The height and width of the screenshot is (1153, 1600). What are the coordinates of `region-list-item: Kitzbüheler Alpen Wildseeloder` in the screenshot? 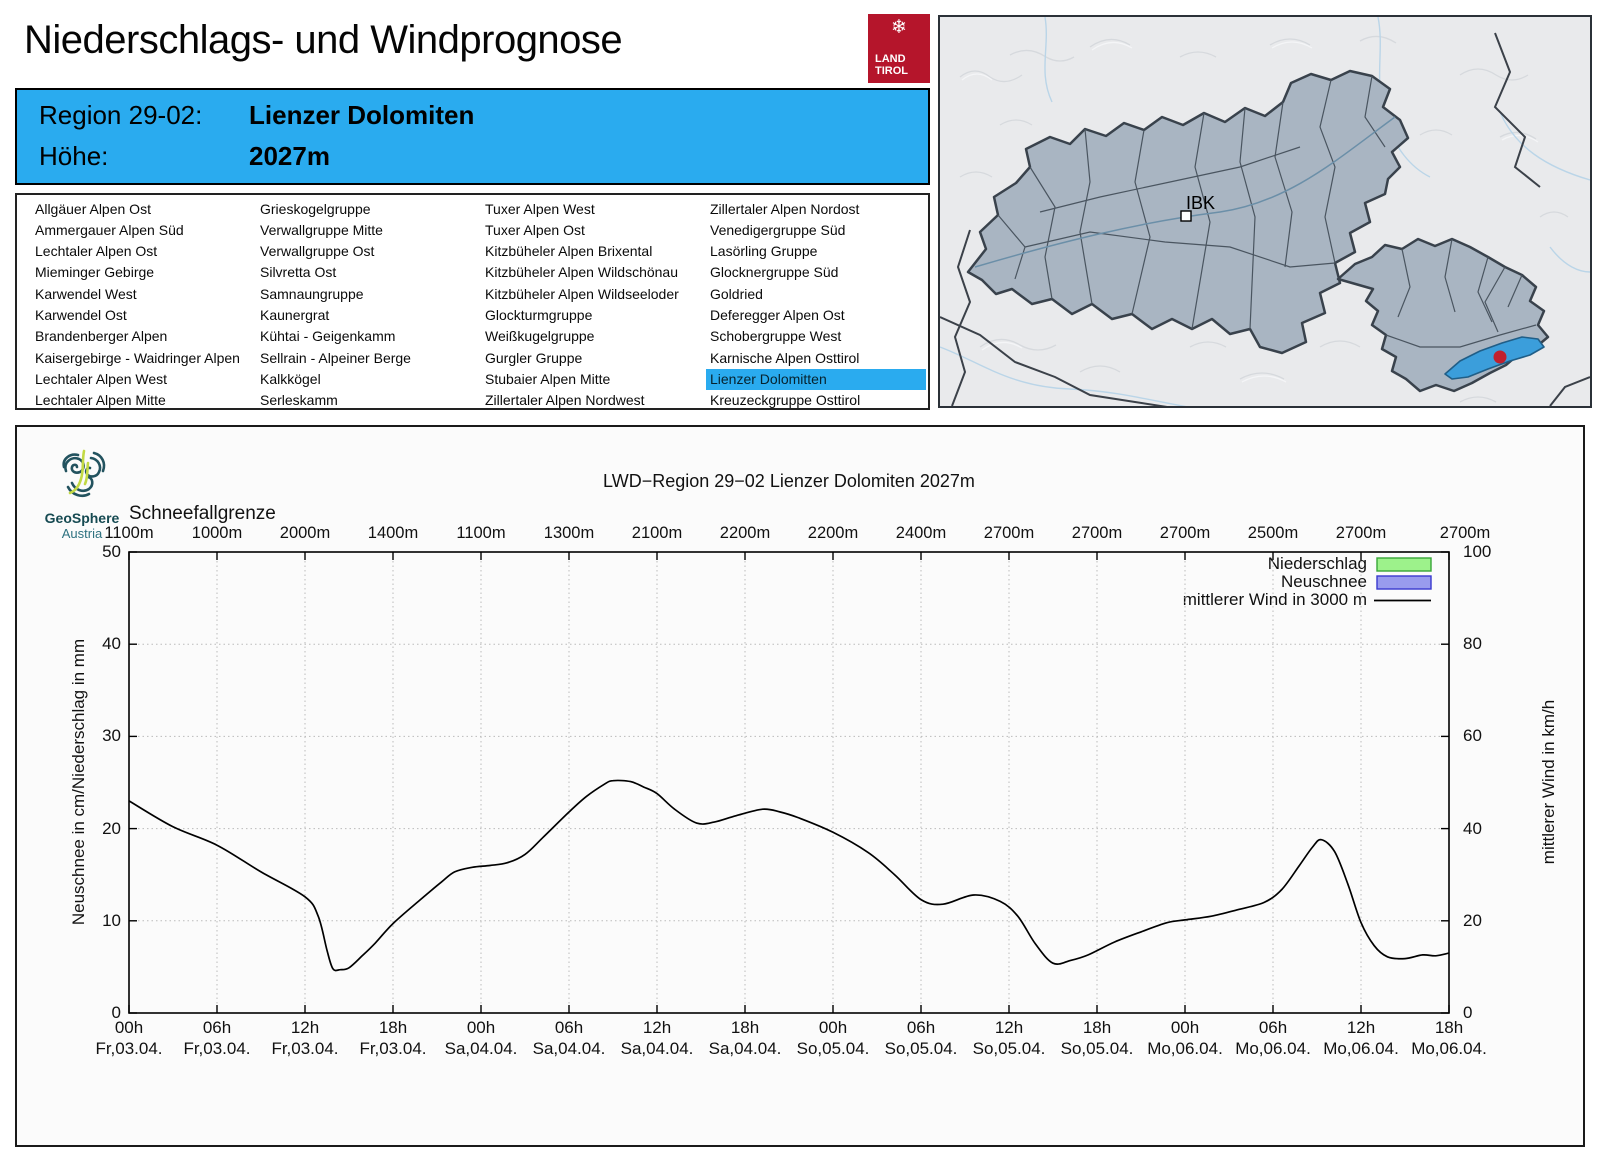 It's located at (582, 293).